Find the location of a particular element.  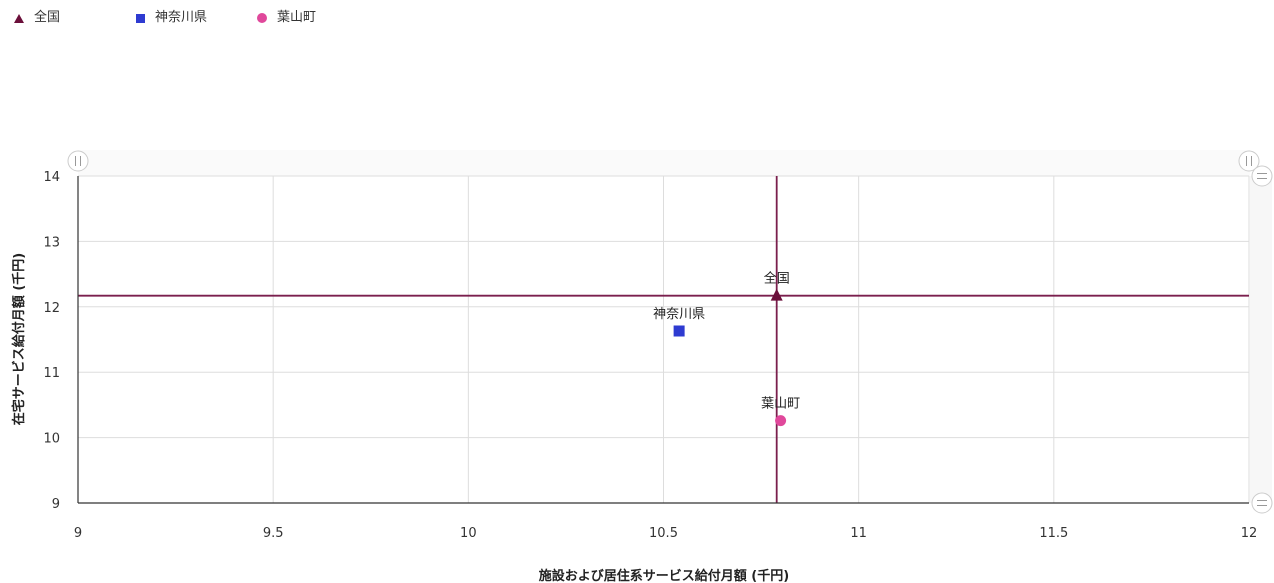

legend-label: 全国 is located at coordinates (47, 17).